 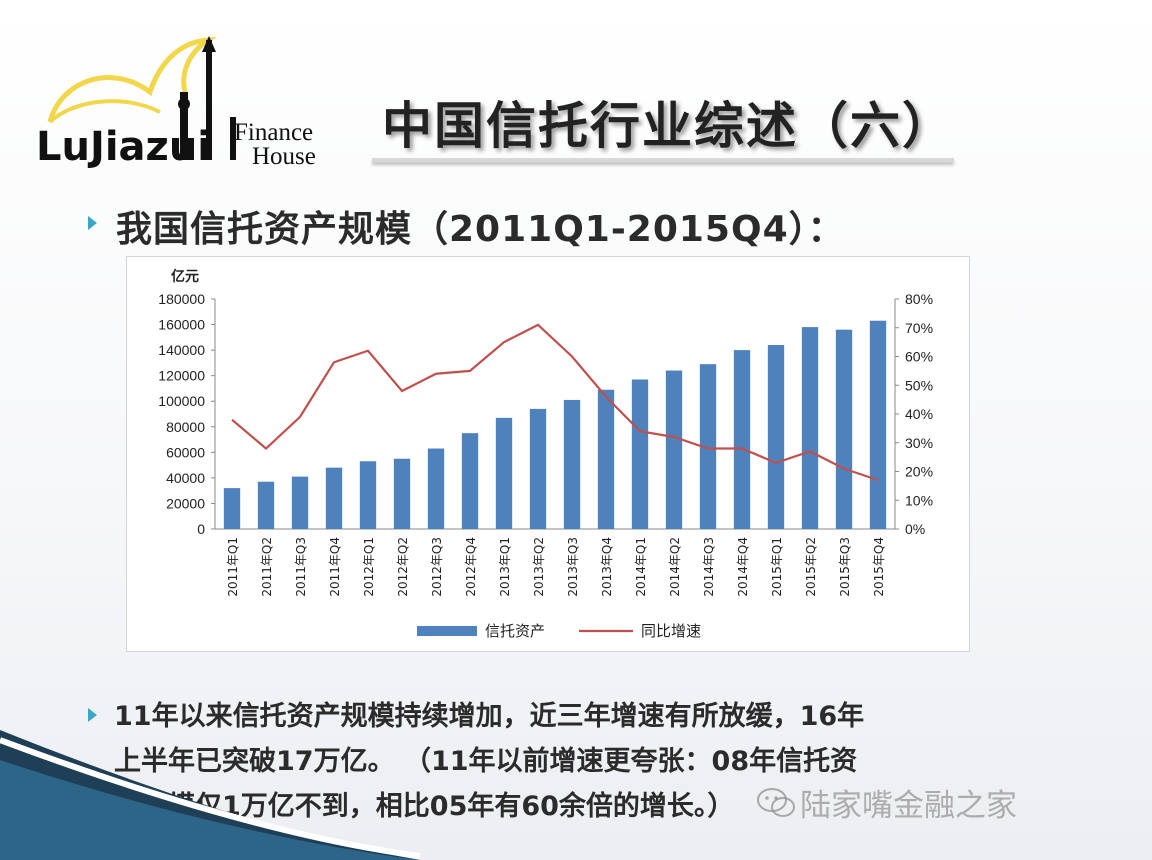 I want to click on body-line-2: 上半年已突破17万亿。 （11年以前增速更夸张：08年信托资, so click(x=486, y=761).